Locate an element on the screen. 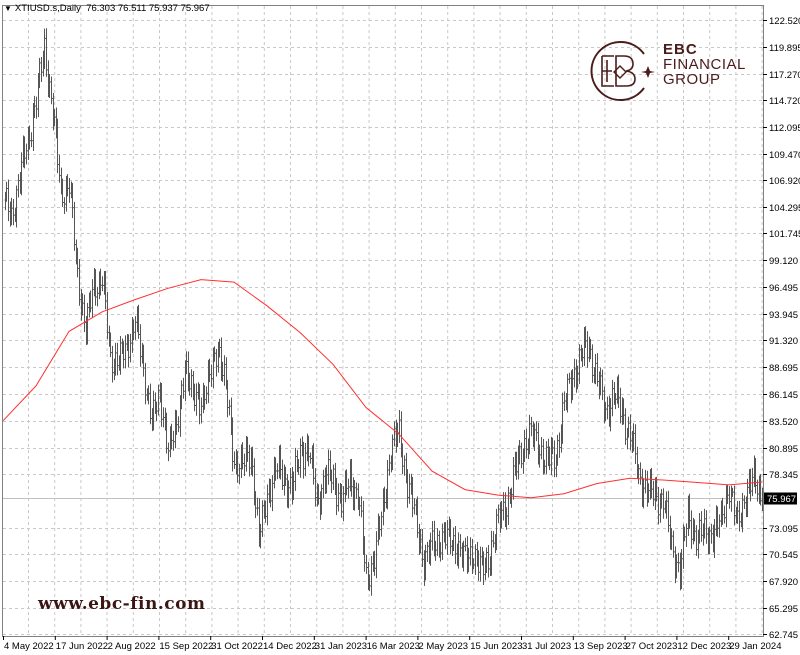 The image size is (800, 655). y-tick-label: 67.920 is located at coordinates (783, 582).